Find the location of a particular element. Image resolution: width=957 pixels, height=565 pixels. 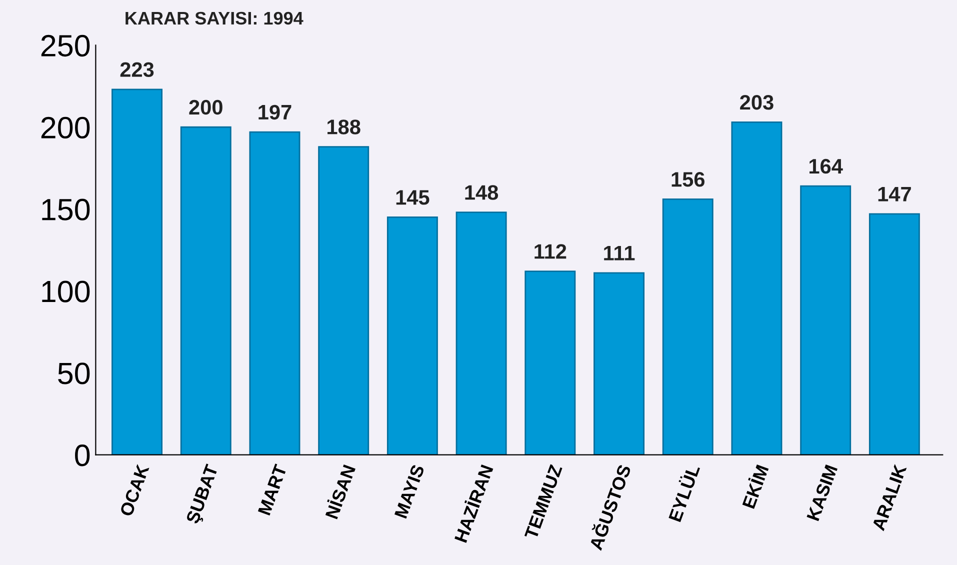

y-tick-label: 250 is located at coordinates (65, 45).